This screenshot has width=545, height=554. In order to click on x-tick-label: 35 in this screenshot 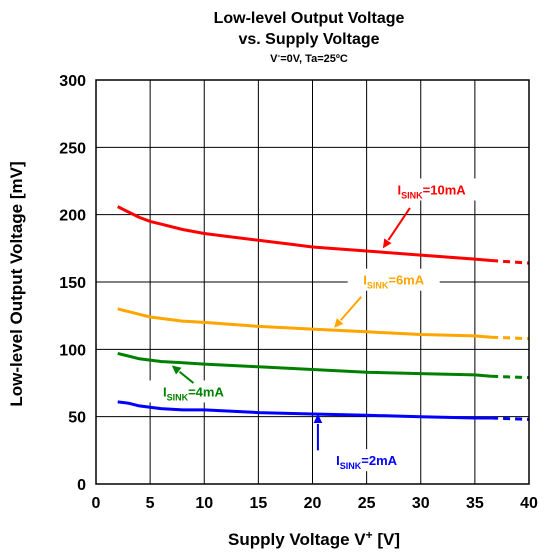, I will do `click(475, 503)`.